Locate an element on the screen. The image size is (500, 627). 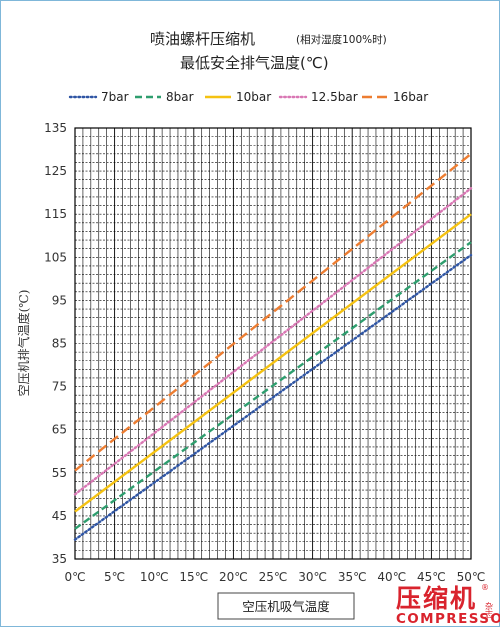
y-tick-label: 55 is located at coordinates (59, 473).